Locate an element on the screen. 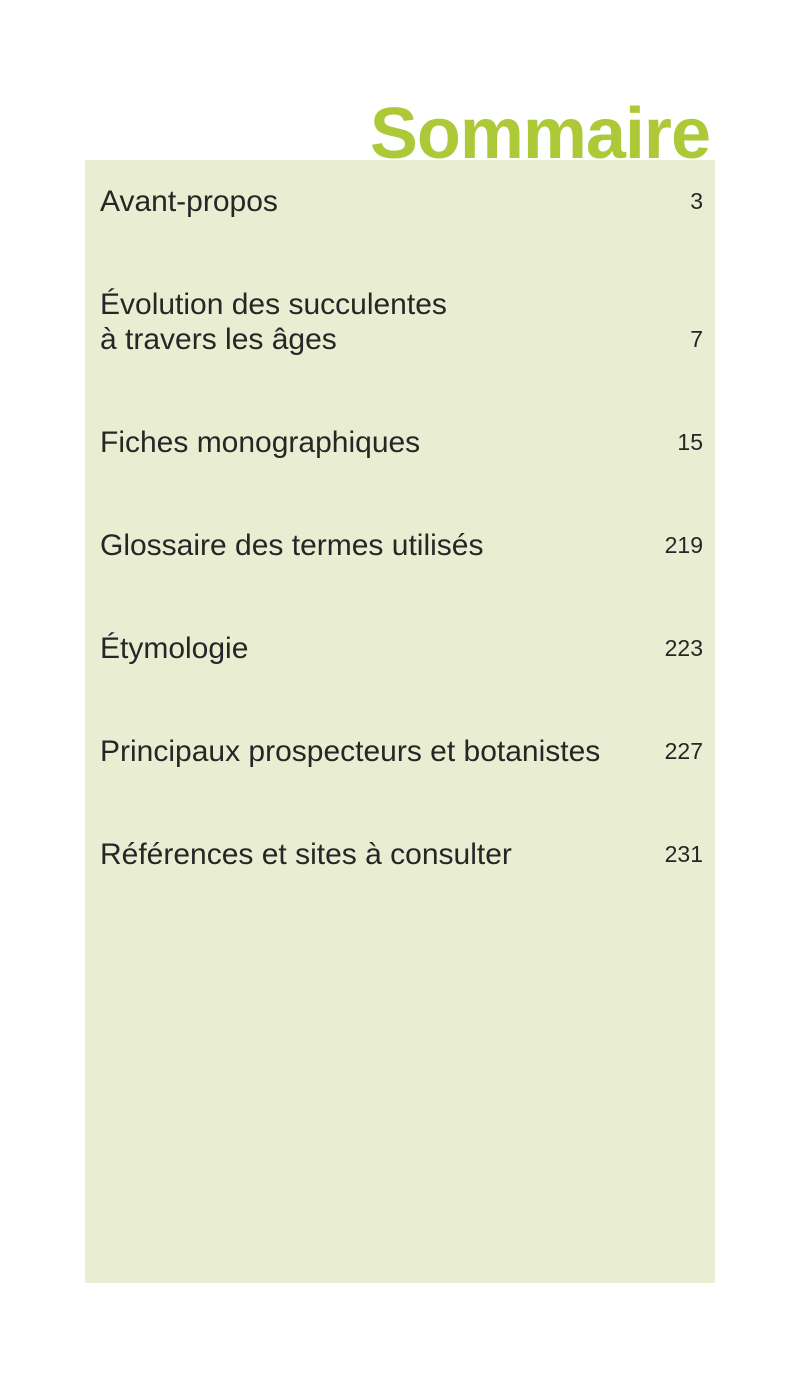 This screenshot has height=1400, width=800. toc-entry-page-number: 231 is located at coordinates (683, 854).